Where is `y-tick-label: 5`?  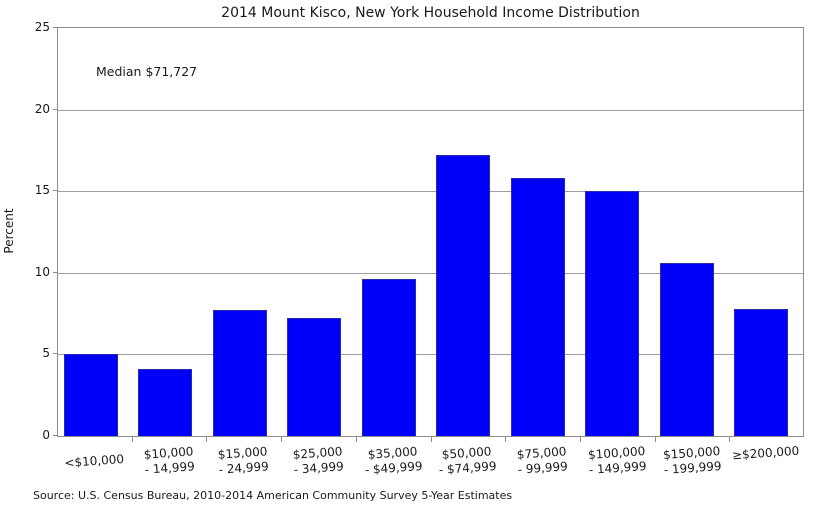
y-tick-label: 5 is located at coordinates (46, 353).